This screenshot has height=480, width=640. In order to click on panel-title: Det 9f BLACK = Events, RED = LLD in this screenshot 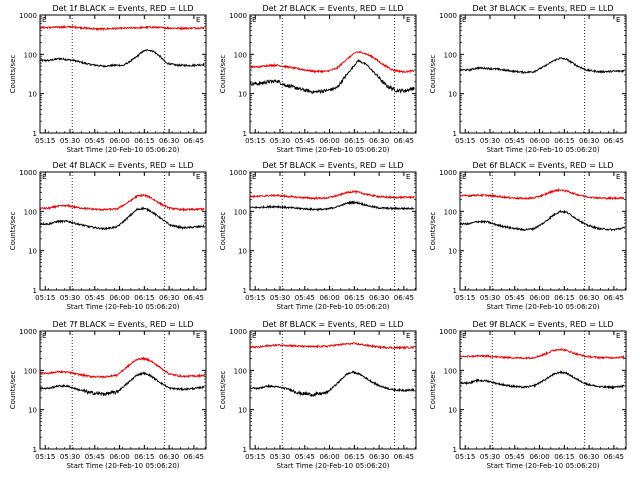, I will do `click(542, 324)`.